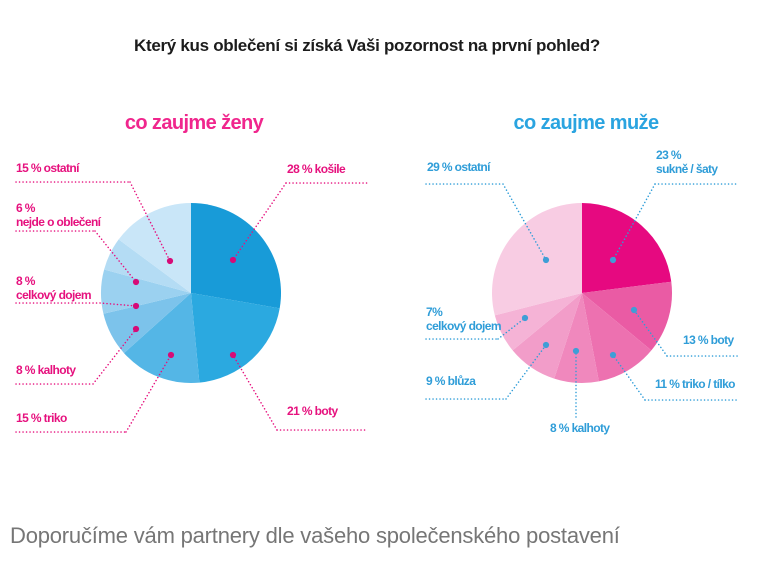 The image size is (761, 570). Describe the element at coordinates (451, 381) in the screenshot. I see `slice-label: 9 % blůza` at that location.